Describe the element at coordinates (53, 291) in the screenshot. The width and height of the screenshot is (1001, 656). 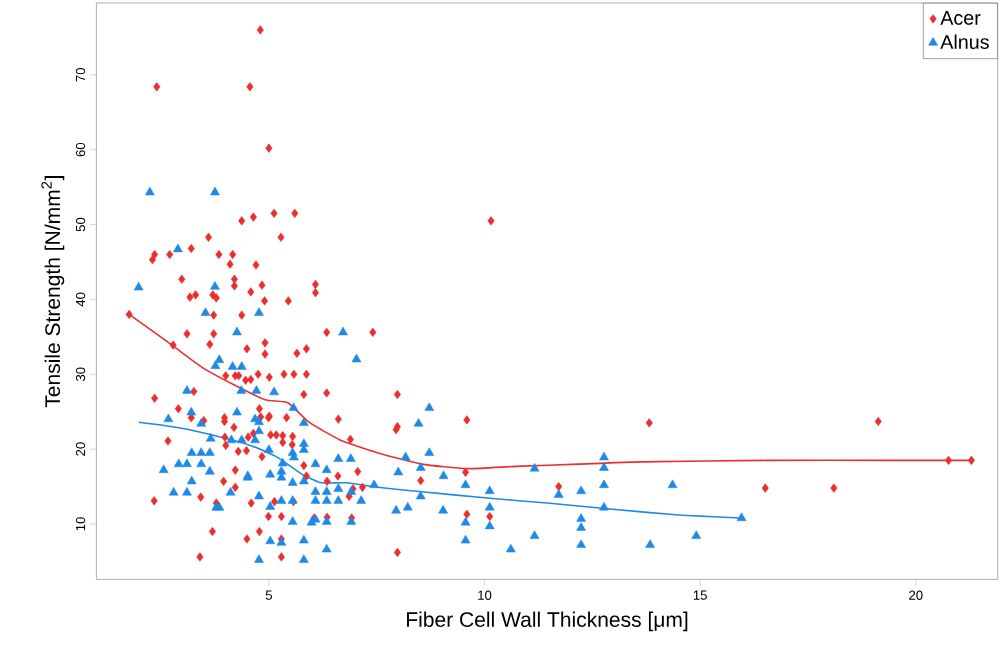
I see `y-axis-title: Tensile Strength [N/mm$^{2}$]` at that location.